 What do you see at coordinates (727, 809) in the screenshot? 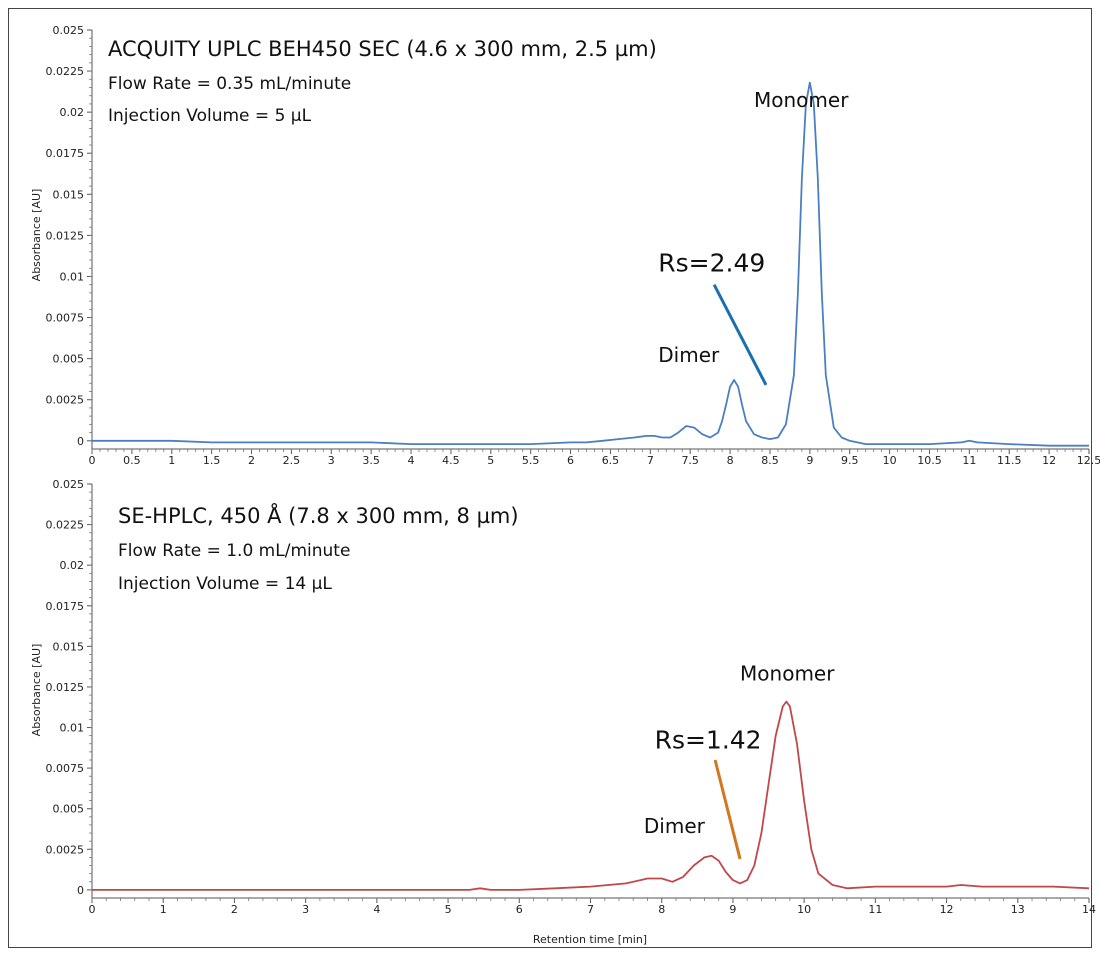
I see `resolution-pointer-bottom` at bounding box center [727, 809].